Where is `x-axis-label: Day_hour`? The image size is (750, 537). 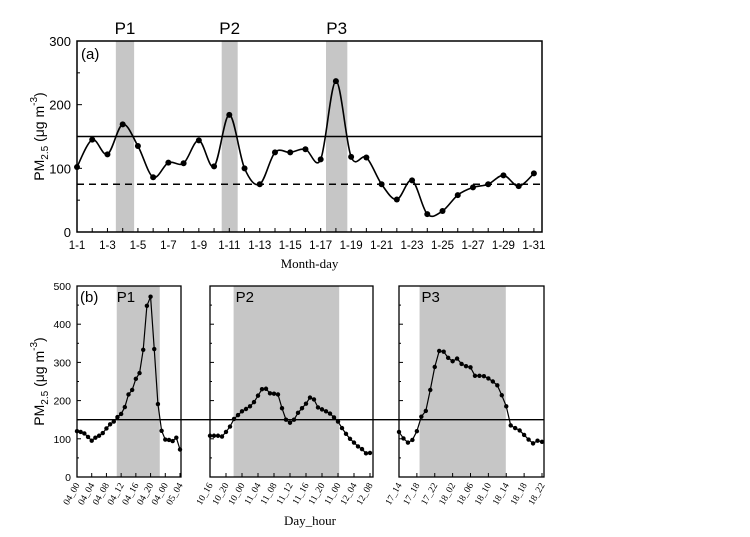
x-axis-label: Day_hour is located at coordinates (310, 520).